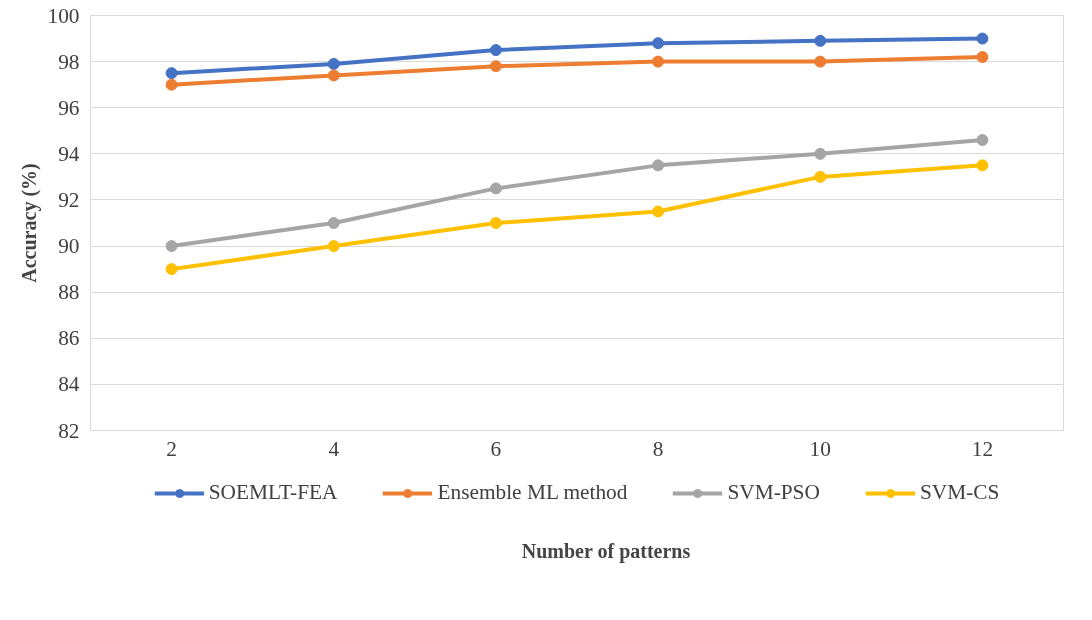  What do you see at coordinates (69, 246) in the screenshot?
I see `y-tick-label: 90` at bounding box center [69, 246].